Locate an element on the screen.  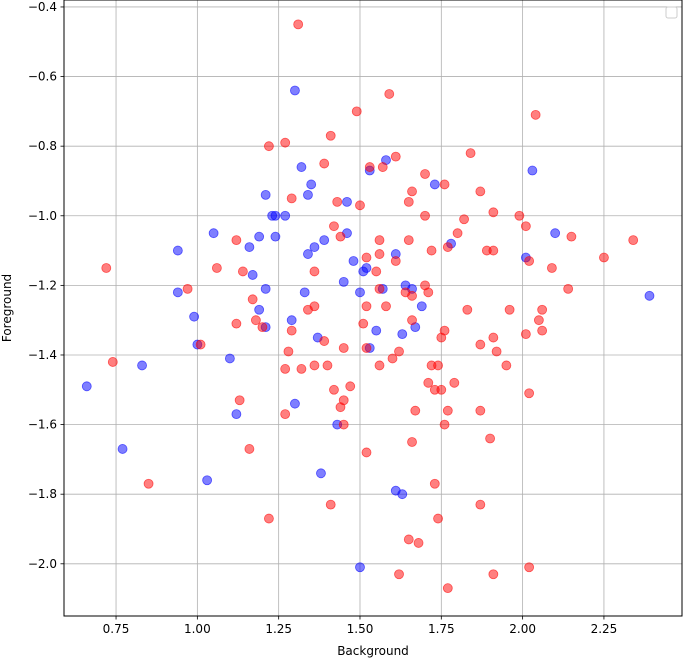
x-tick-label: 1.25 is located at coordinates (278, 629).